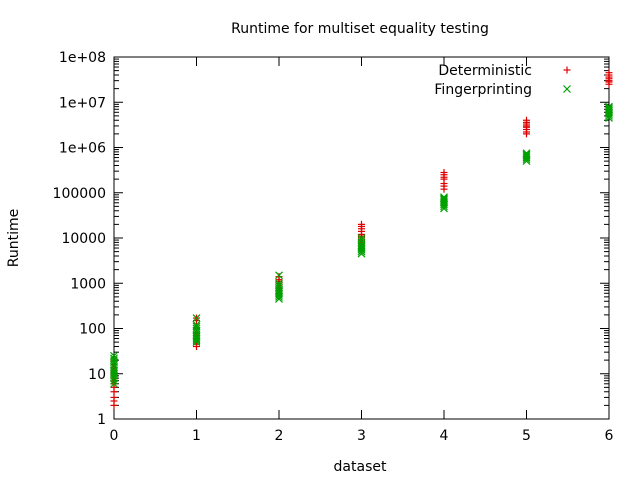  I want to click on x-tick-label: 4, so click(444, 436).